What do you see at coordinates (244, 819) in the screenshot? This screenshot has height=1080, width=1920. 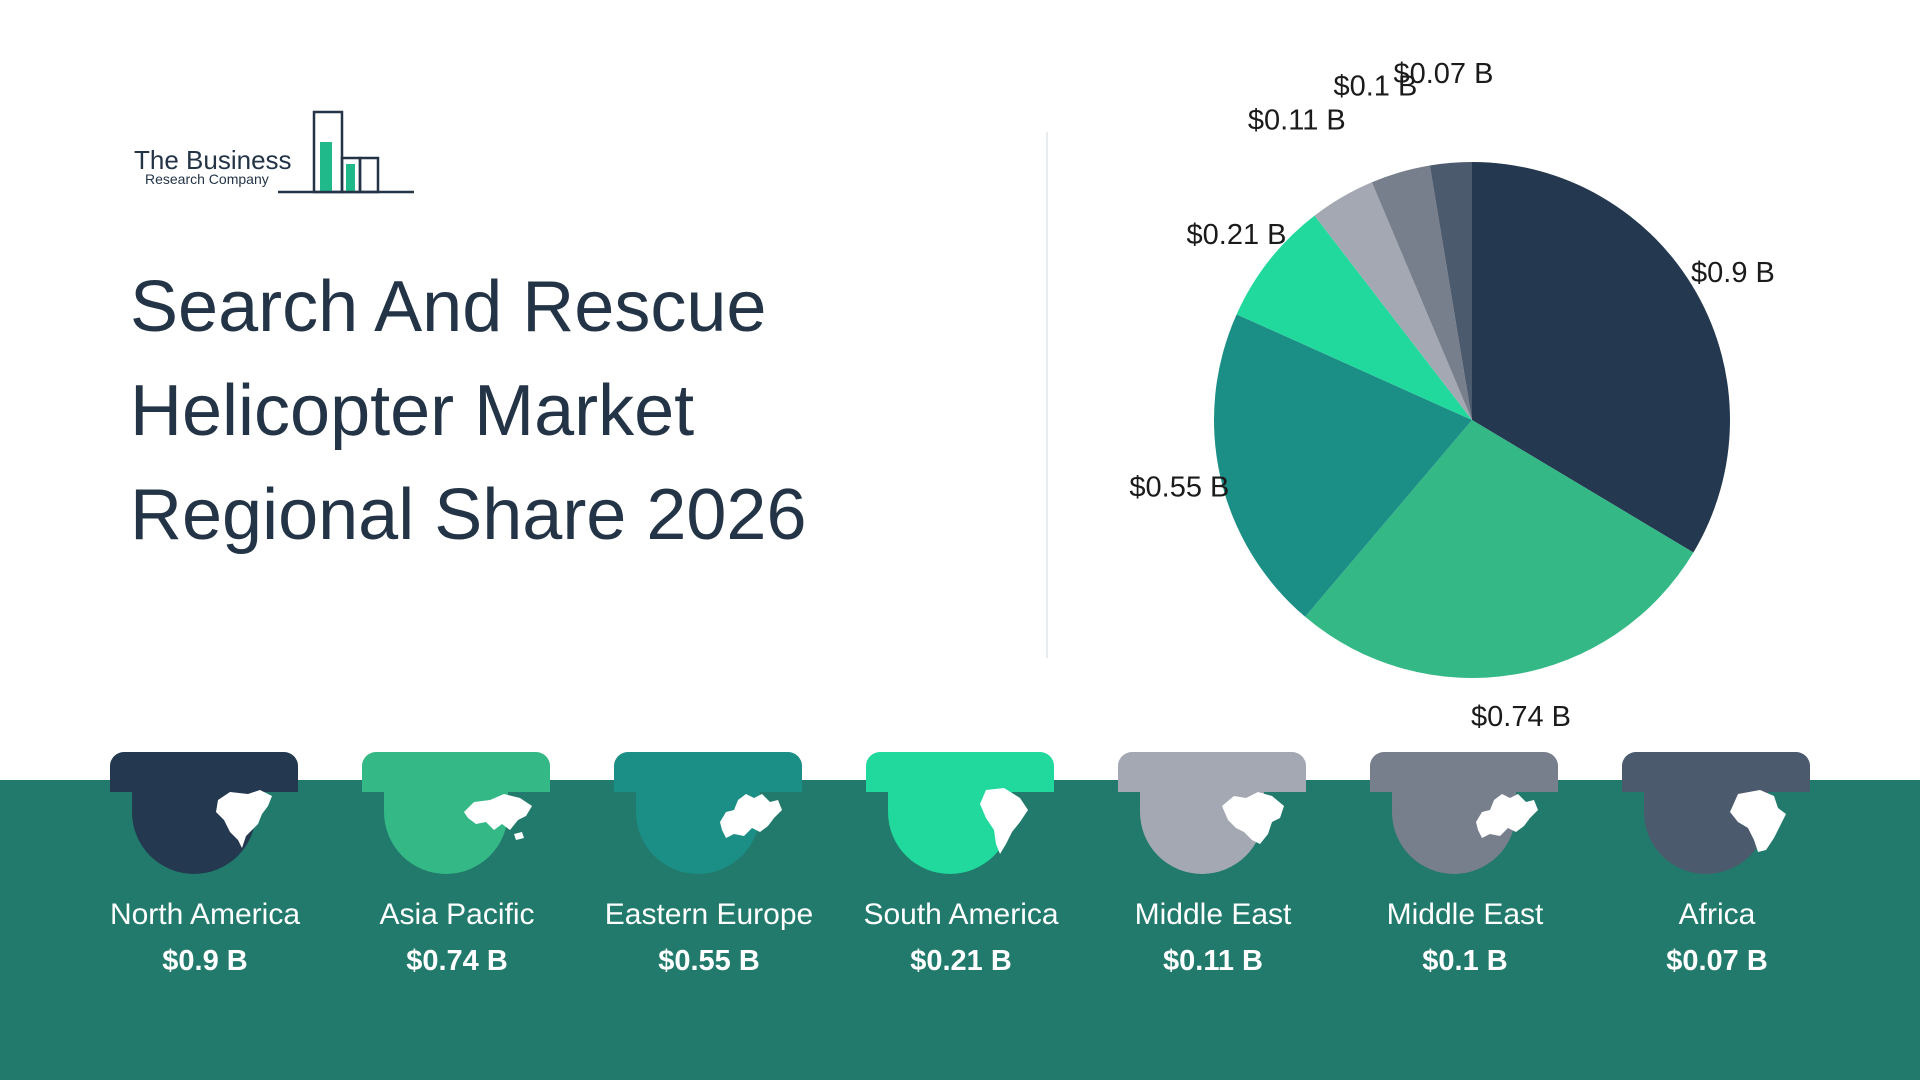 I see `north-america-map-icon` at bounding box center [244, 819].